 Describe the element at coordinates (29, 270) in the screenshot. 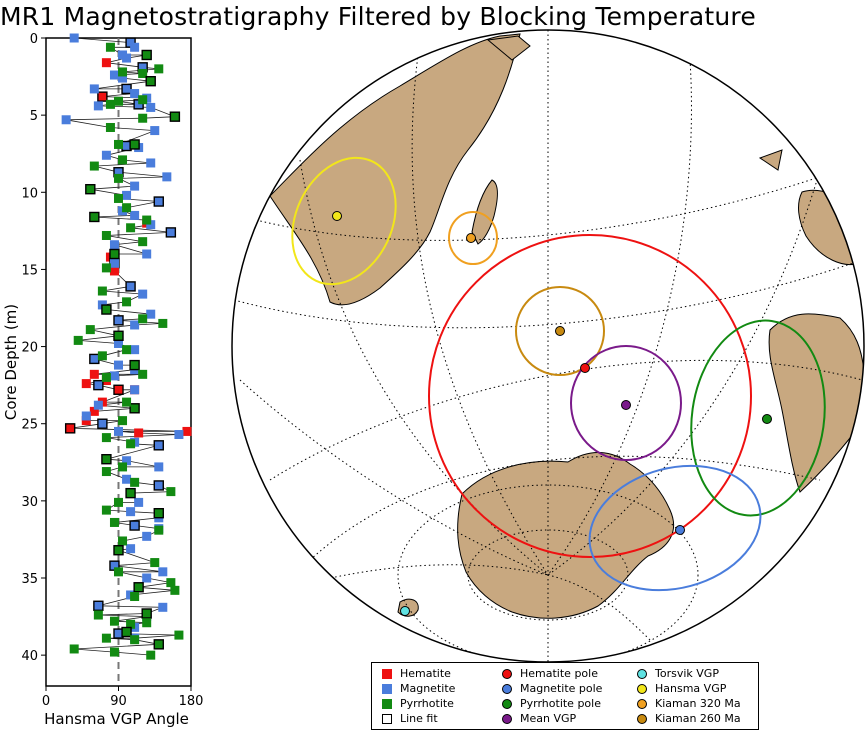

I see `y-tick-label: 15` at that location.